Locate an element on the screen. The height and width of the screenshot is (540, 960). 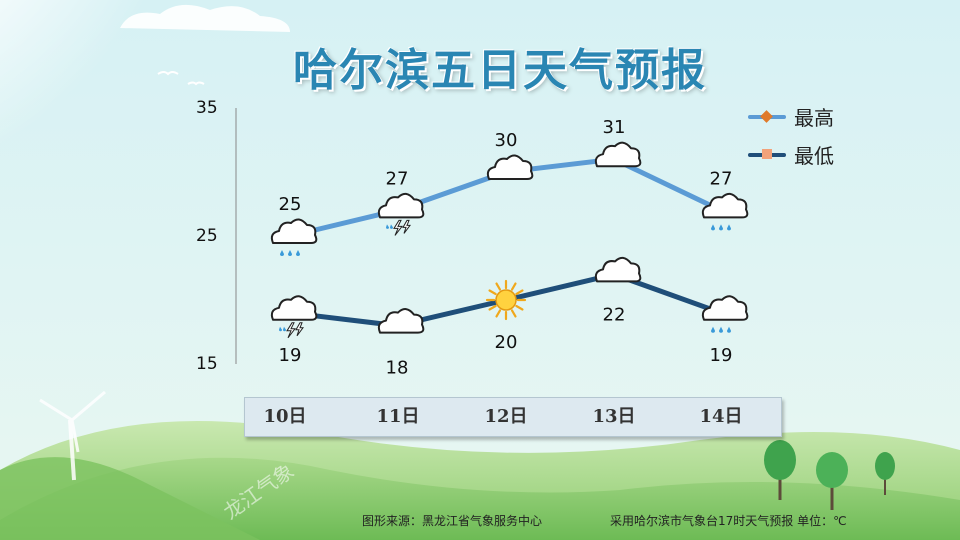
diamond-marker-icon is located at coordinates (766, 116).